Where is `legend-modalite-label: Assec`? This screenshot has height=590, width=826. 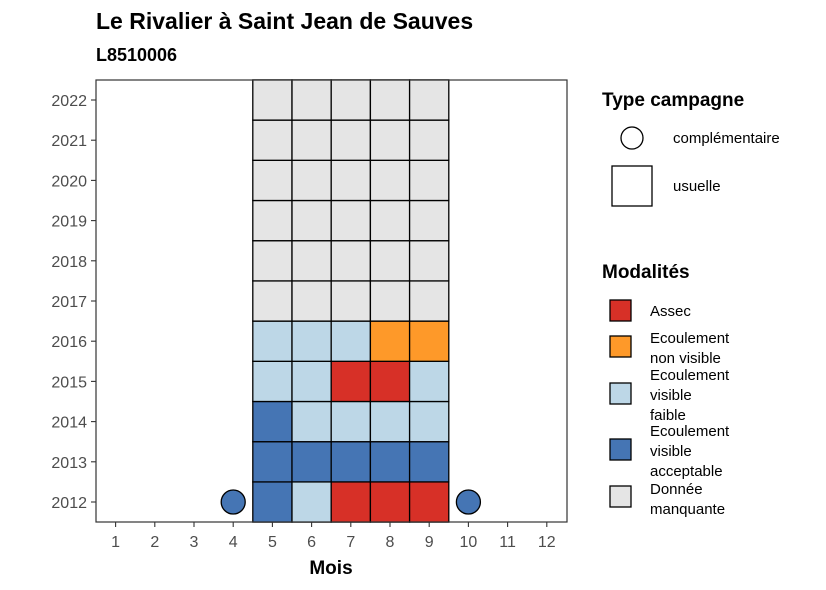 legend-modalite-label: Assec is located at coordinates (670, 311).